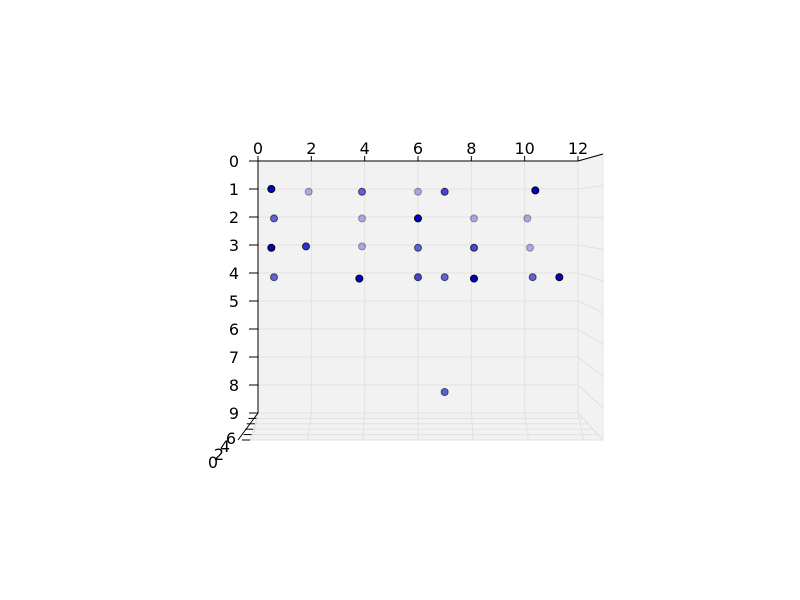 The width and height of the screenshot is (800, 600). What do you see at coordinates (578, 148) in the screenshot?
I see `x-tick-label: 12` at bounding box center [578, 148].